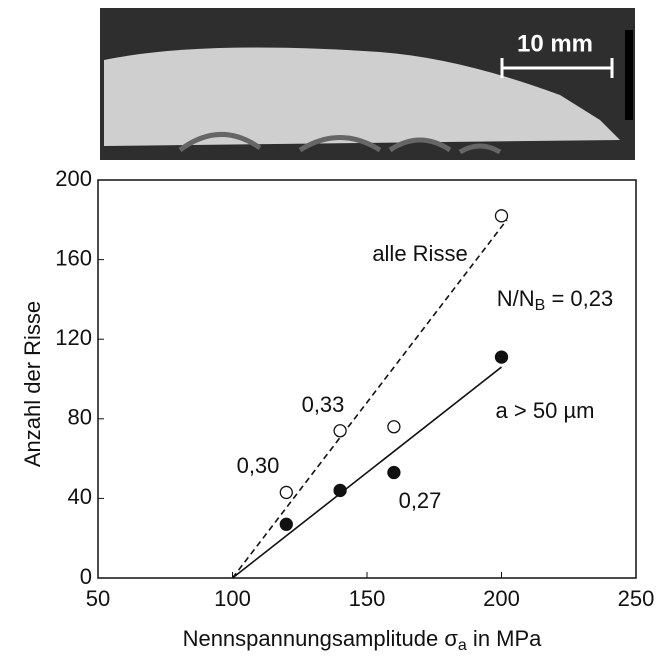  What do you see at coordinates (73, 178) in the screenshot?
I see `y-tick-label: 200` at bounding box center [73, 178].